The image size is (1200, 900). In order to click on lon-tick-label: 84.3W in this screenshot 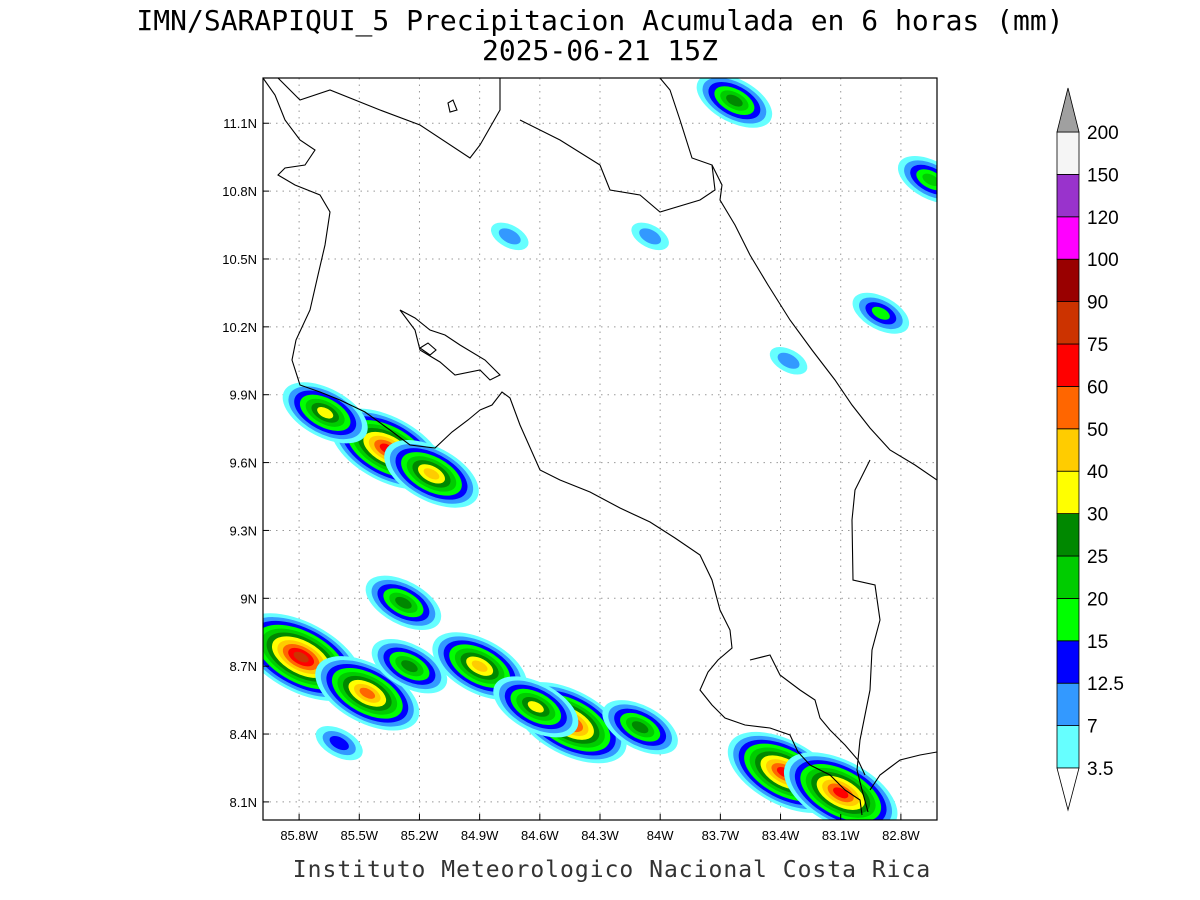, I will do `click(600, 835)`.